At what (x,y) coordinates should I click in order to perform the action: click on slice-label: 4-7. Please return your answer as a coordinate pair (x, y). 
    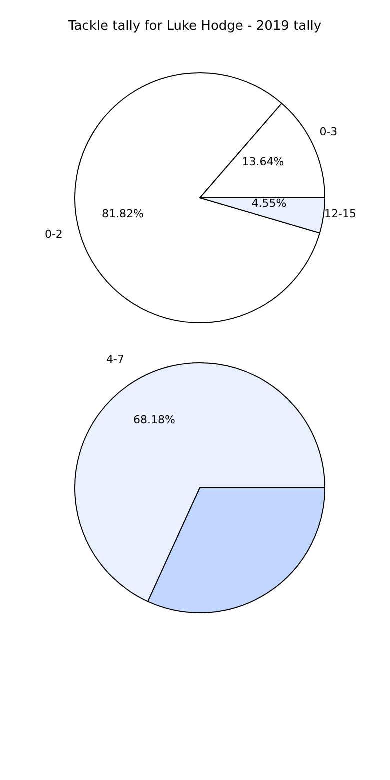
    Looking at the image, I should click on (115, 359).